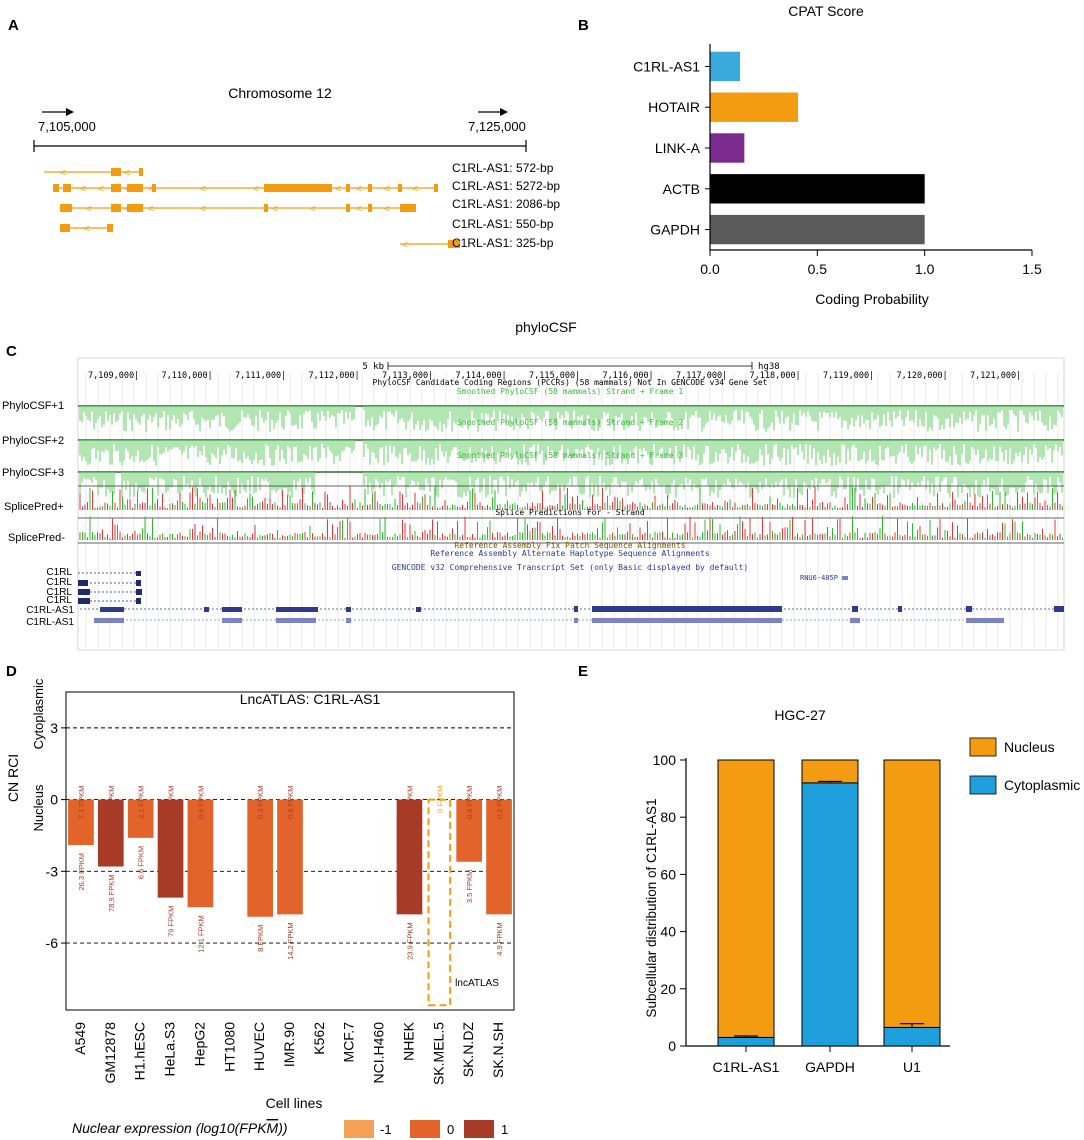 The image size is (1084, 1140). I want to click on cpat-category-label: ACTB, so click(681, 189).